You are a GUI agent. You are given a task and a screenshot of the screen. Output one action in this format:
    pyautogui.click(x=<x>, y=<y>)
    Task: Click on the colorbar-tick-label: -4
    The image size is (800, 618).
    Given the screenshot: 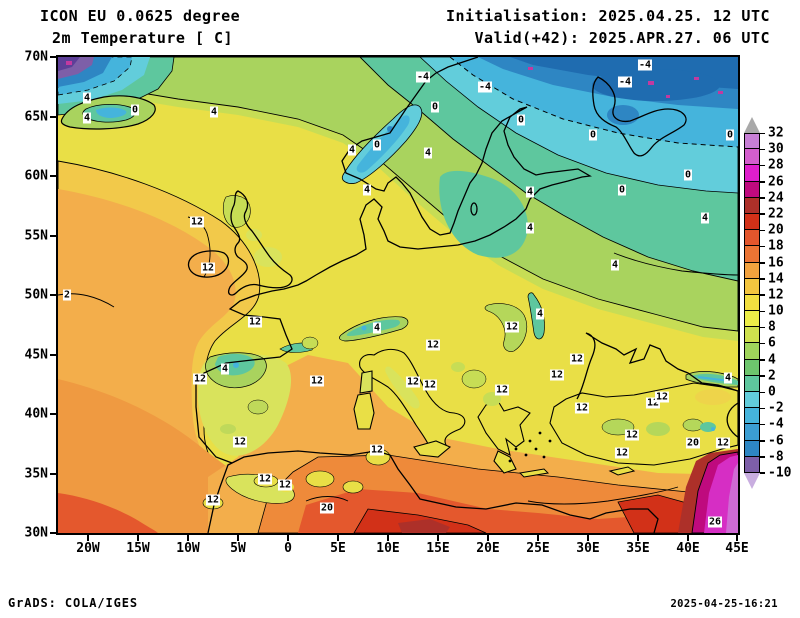 What is the action you would take?
    pyautogui.click(x=776, y=424)
    